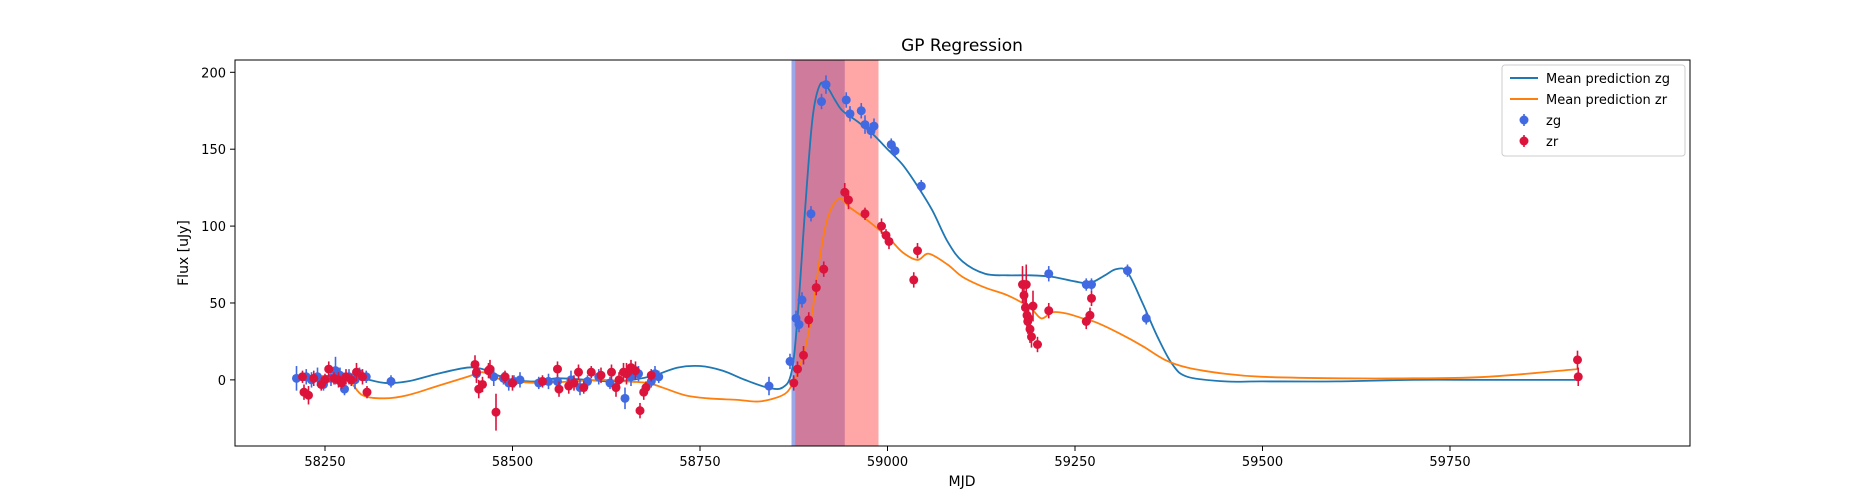  I want to click on legend-swatch-zr-points, so click(1524, 141).